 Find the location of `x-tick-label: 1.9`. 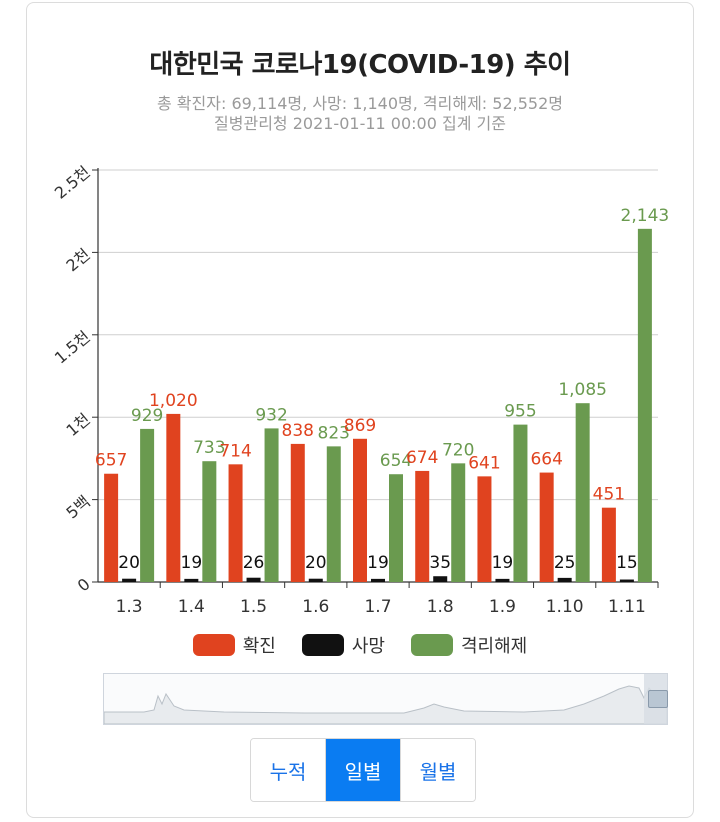

x-tick-label: 1.9 is located at coordinates (502, 607).